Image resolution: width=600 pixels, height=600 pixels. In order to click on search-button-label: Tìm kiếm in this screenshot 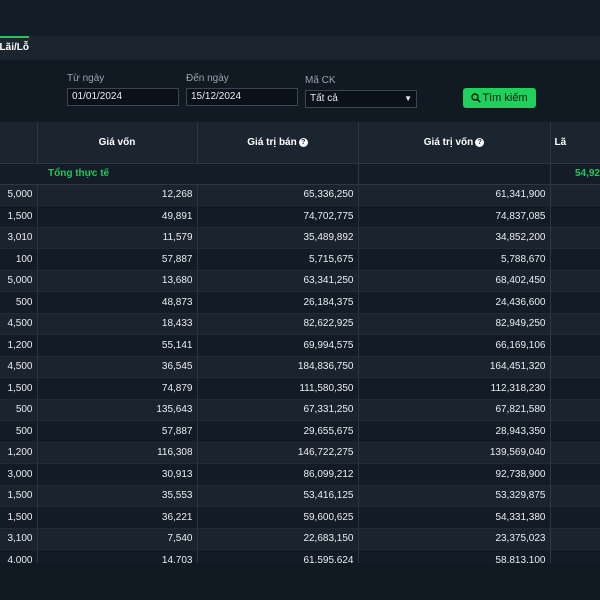, I will do `click(505, 98)`.